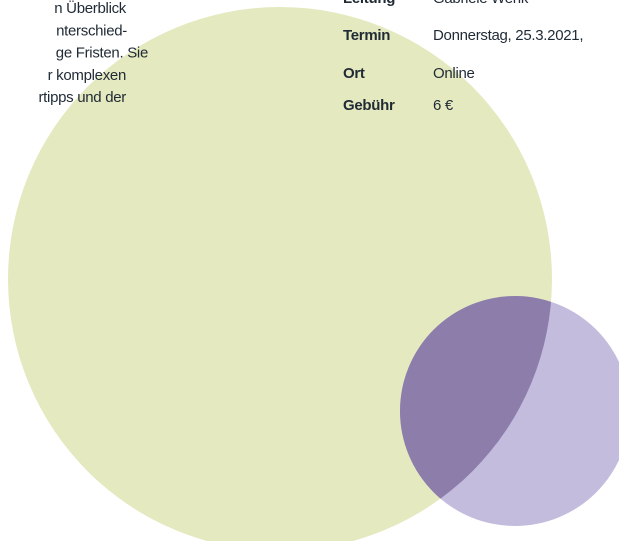  I want to click on intro-line: n Überblick, so click(90, 8).